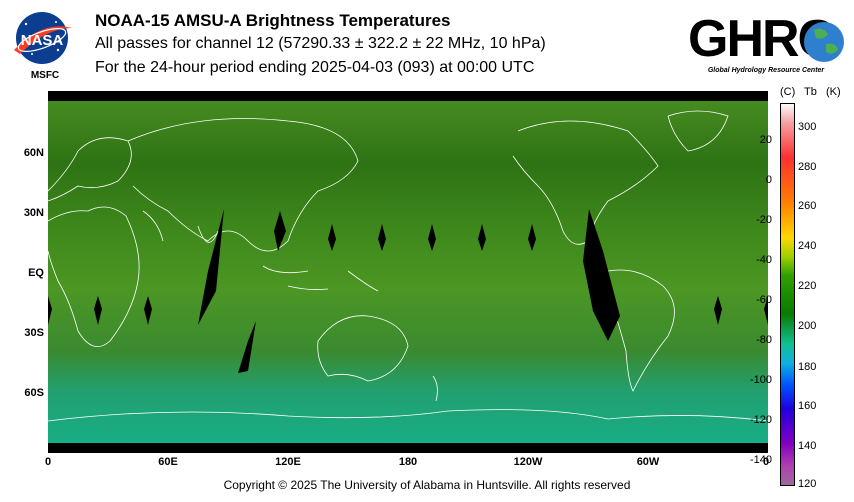 This screenshot has height=502, width=854. Describe the element at coordinates (288, 462) in the screenshot. I see `lon-label-120e: 120E` at that location.